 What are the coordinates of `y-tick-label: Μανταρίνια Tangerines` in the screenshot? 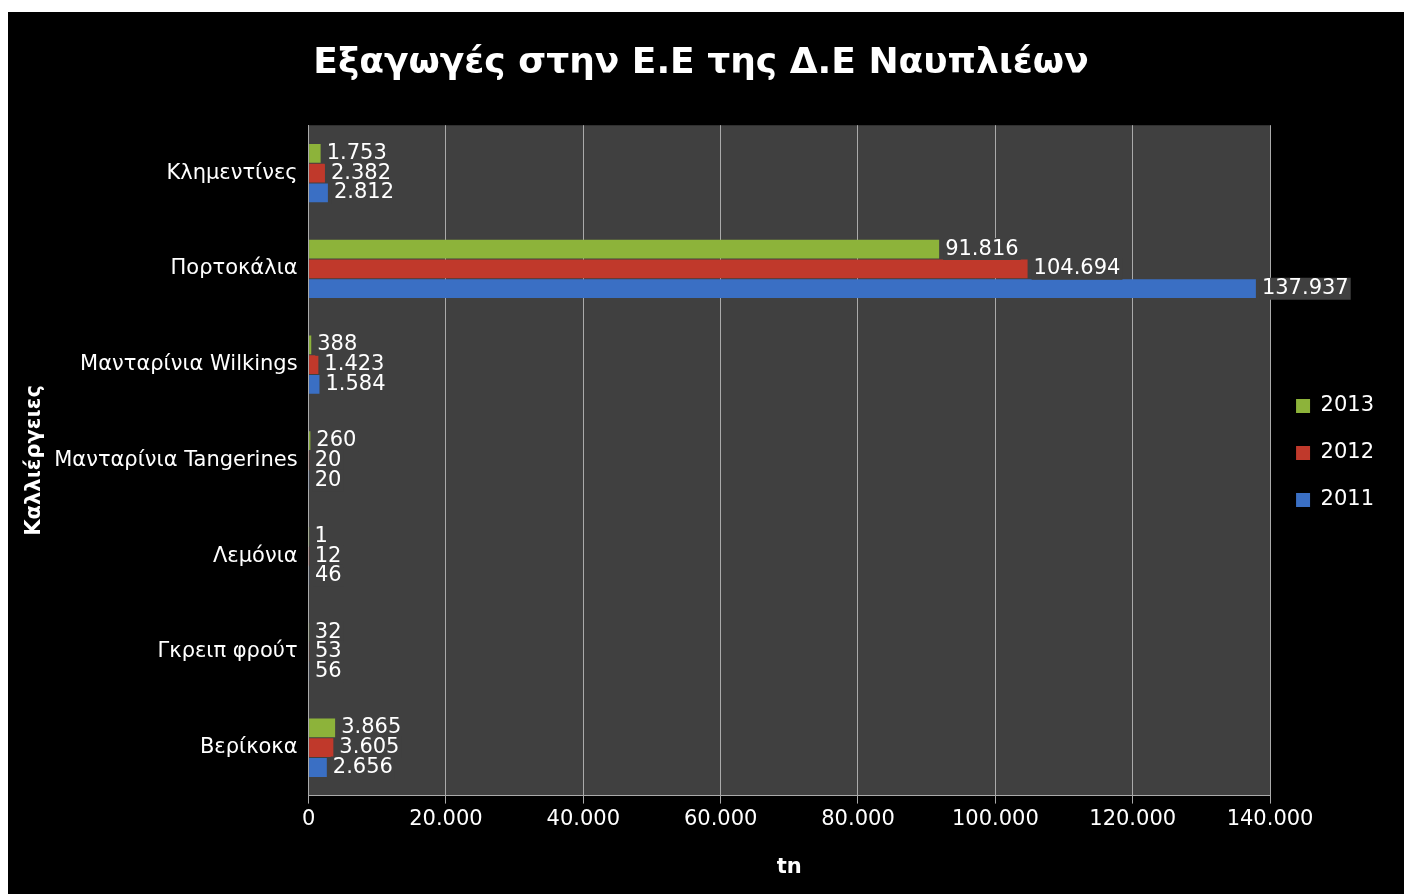 It's located at (176, 458).